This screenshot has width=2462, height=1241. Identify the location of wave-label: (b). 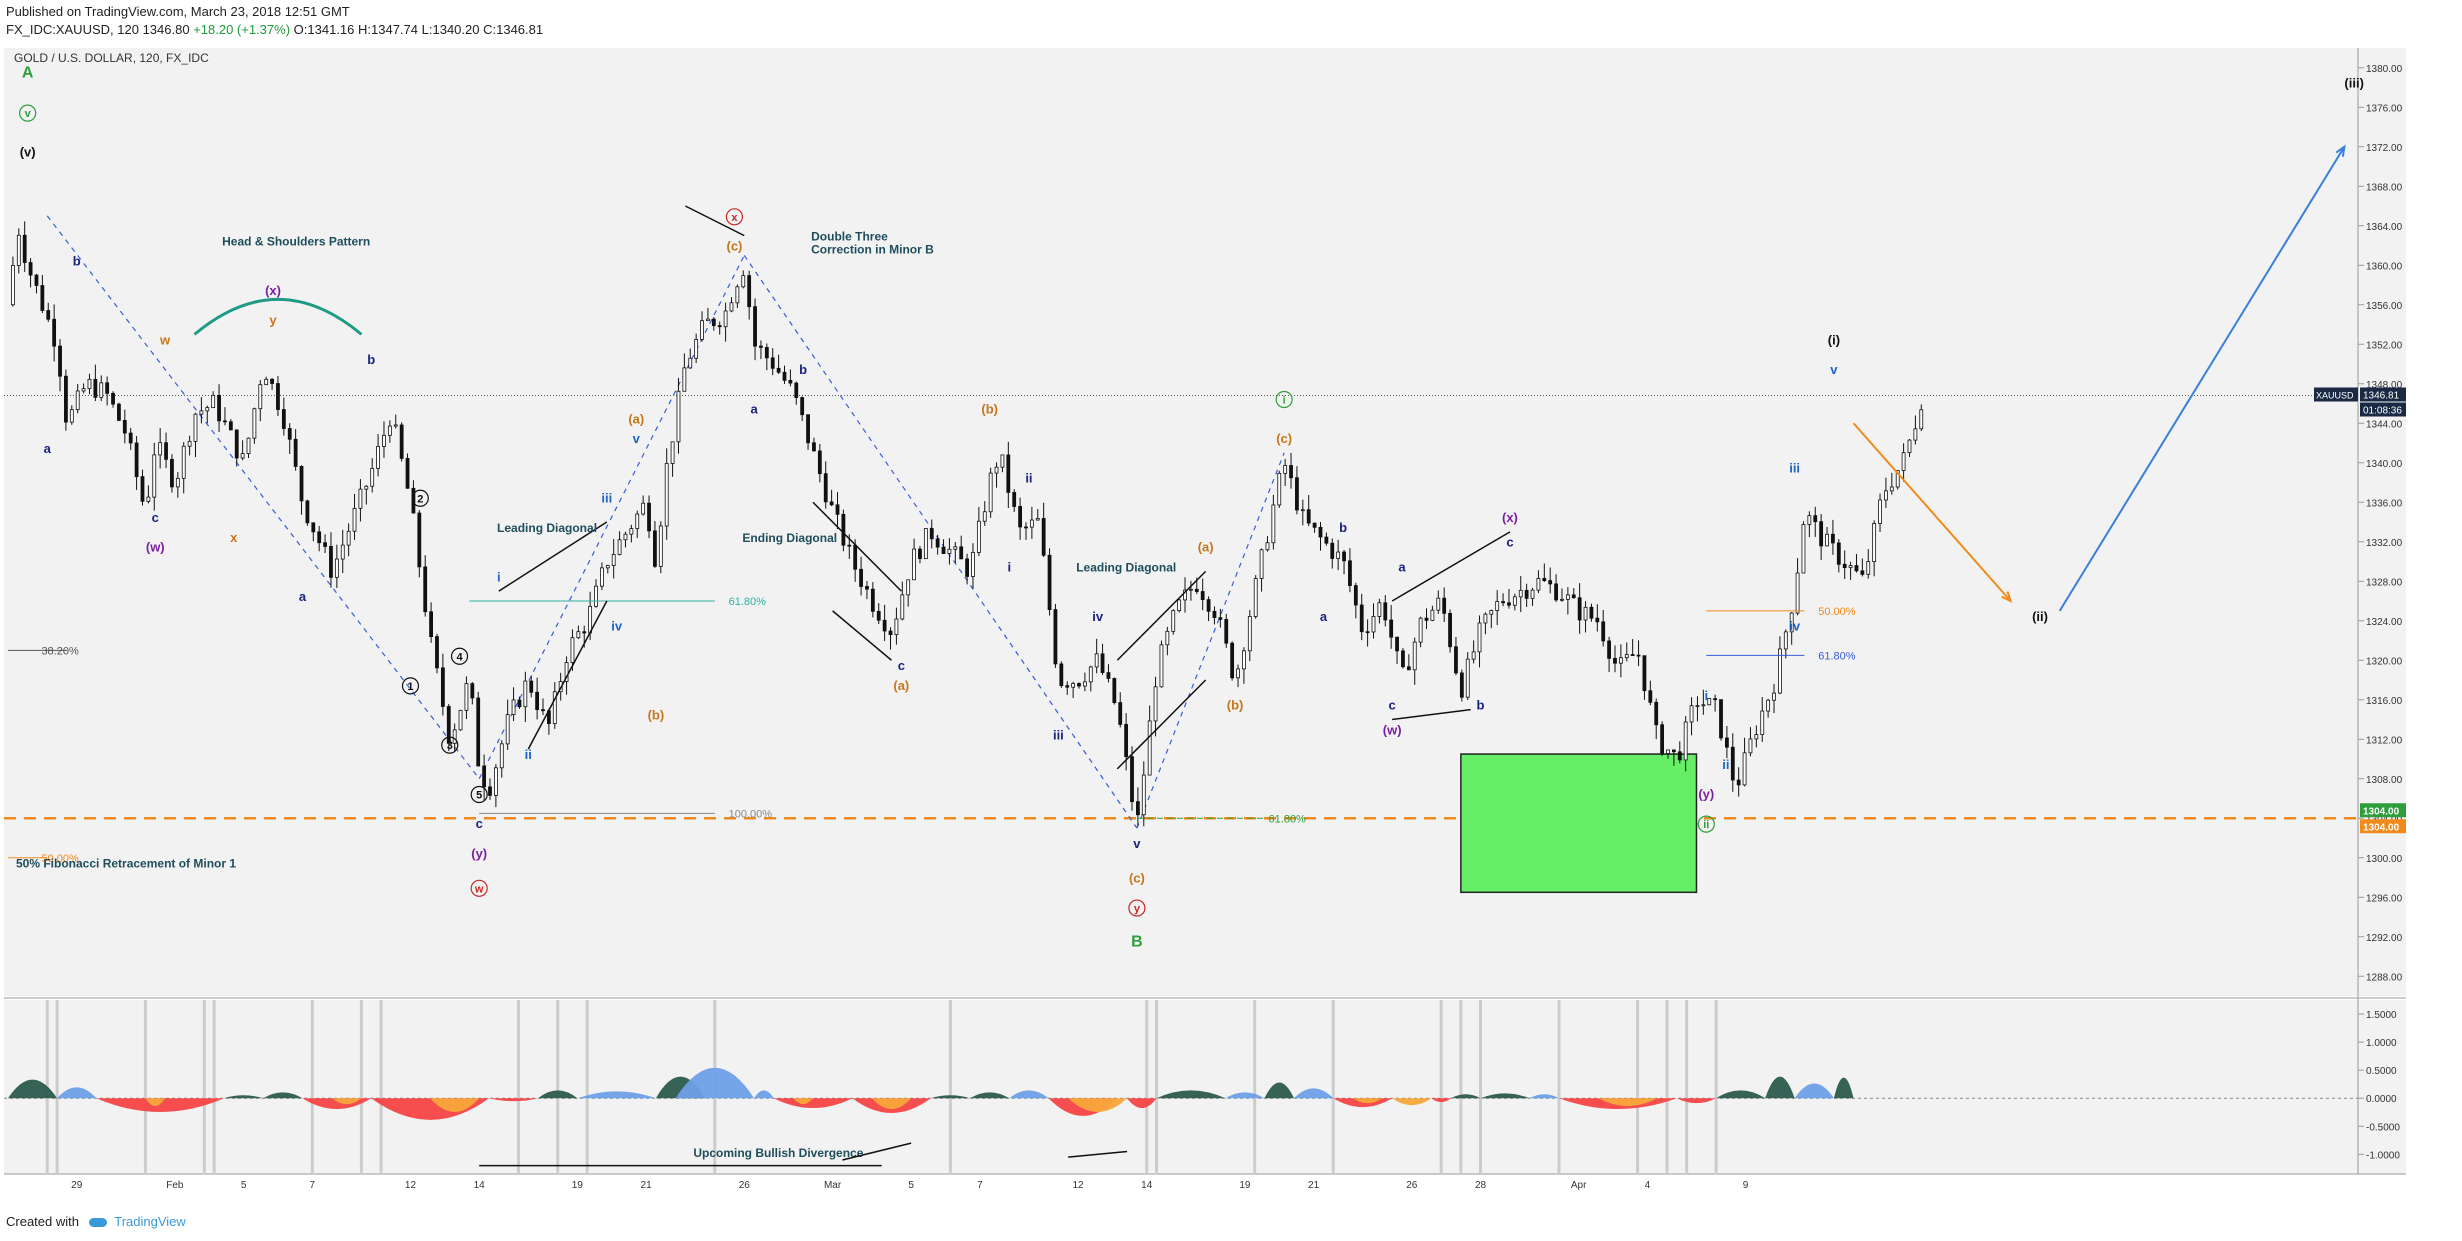
(1235, 705).